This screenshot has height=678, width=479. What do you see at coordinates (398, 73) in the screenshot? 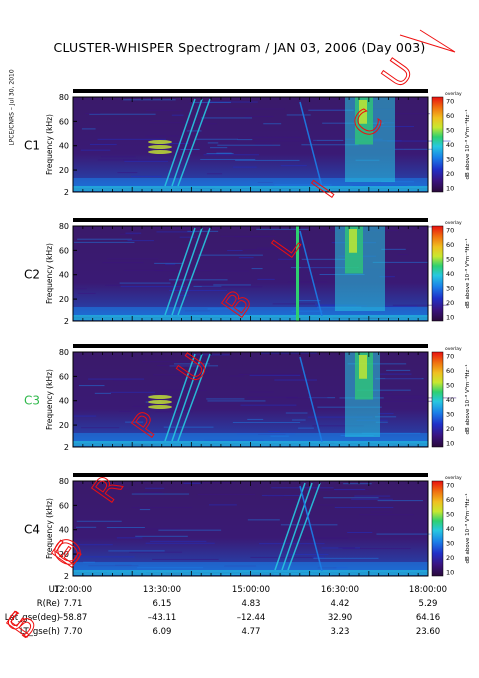
I see `watermark-letter: U` at bounding box center [398, 73].